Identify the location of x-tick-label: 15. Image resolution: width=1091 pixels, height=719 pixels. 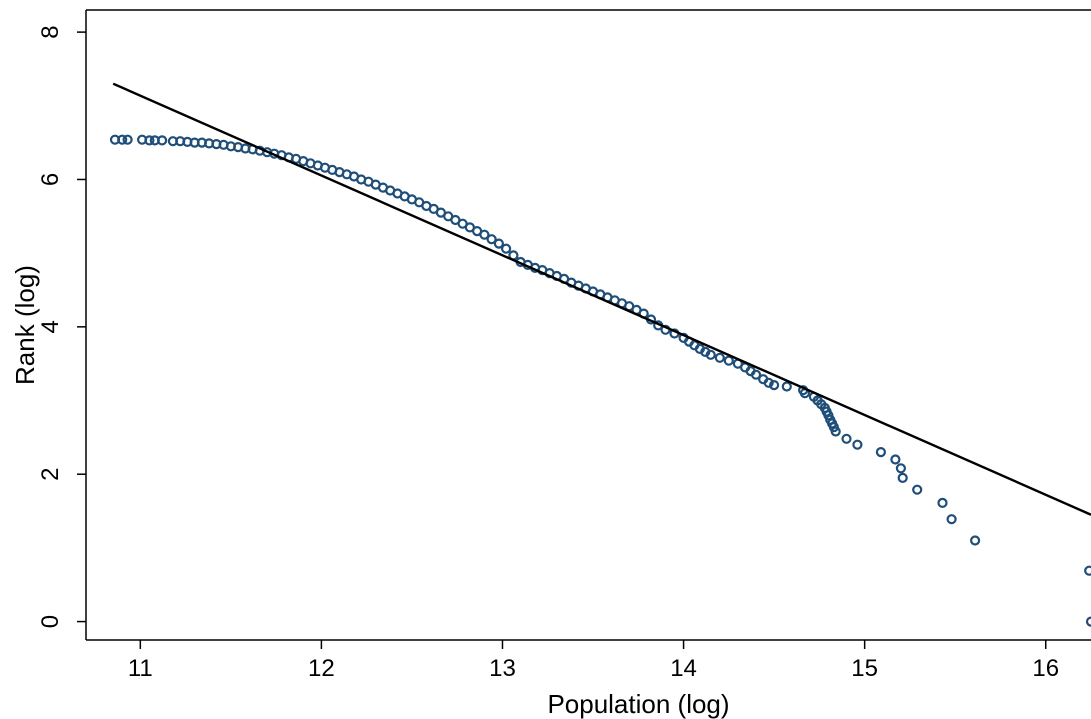
(864, 668).